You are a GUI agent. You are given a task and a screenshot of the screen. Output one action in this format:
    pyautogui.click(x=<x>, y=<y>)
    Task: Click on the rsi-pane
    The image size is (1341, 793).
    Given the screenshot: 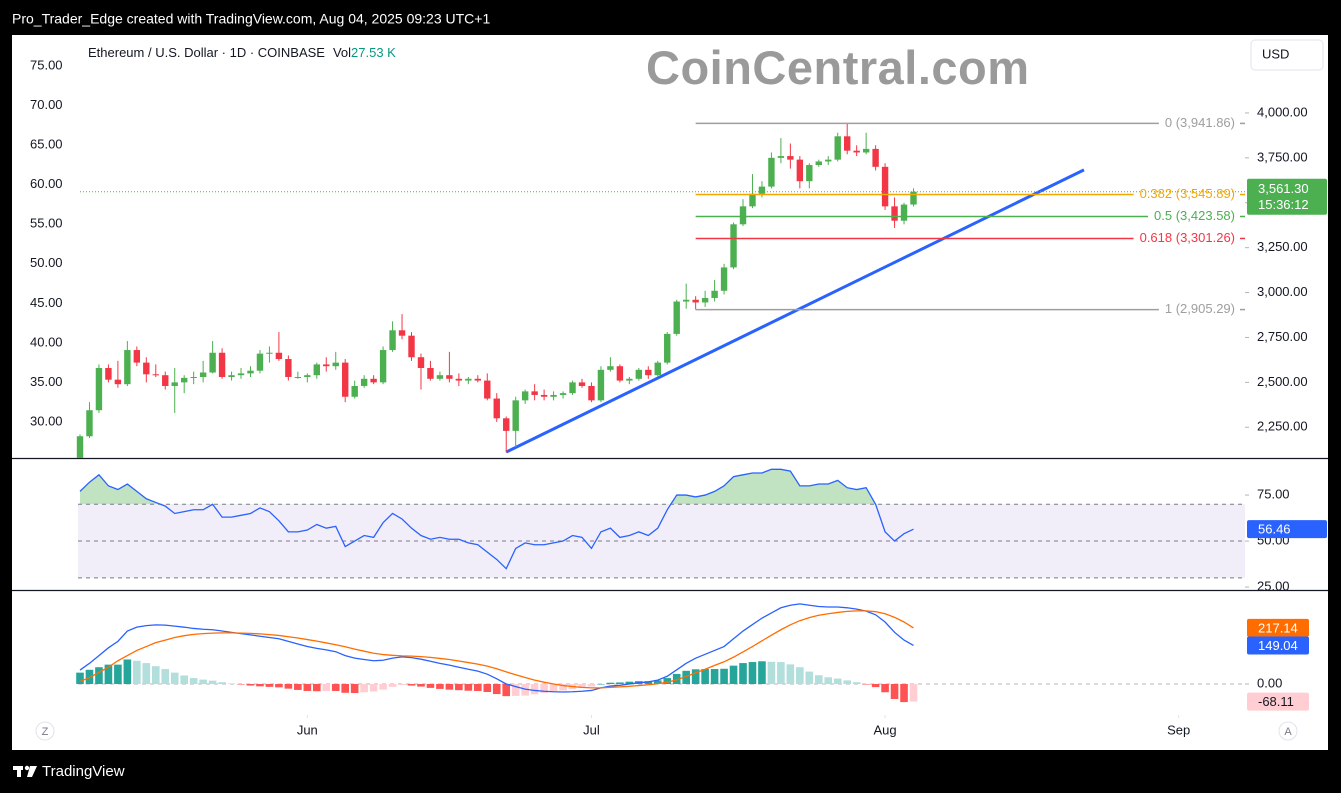 What is the action you would take?
    pyautogui.click(x=661, y=523)
    